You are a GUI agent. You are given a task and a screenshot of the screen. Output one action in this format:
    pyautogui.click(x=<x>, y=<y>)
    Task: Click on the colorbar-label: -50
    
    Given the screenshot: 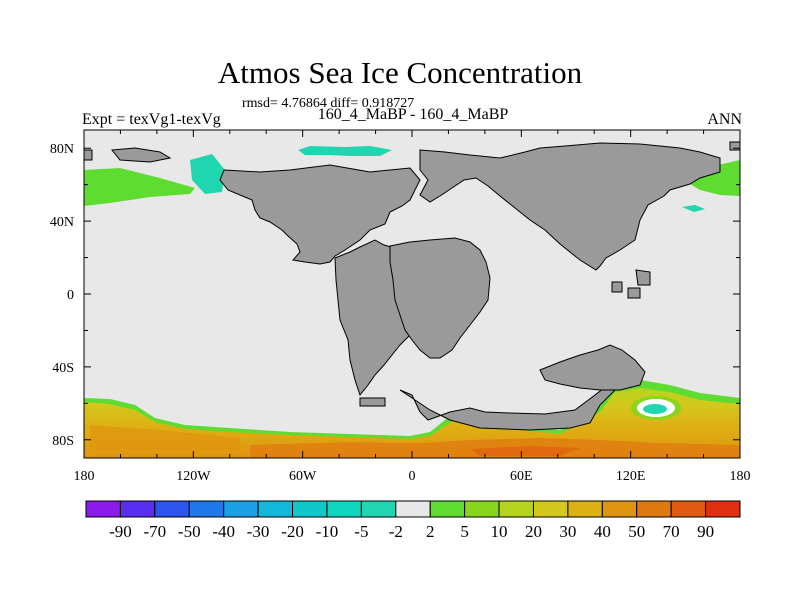 What is the action you would take?
    pyautogui.click(x=189, y=531)
    